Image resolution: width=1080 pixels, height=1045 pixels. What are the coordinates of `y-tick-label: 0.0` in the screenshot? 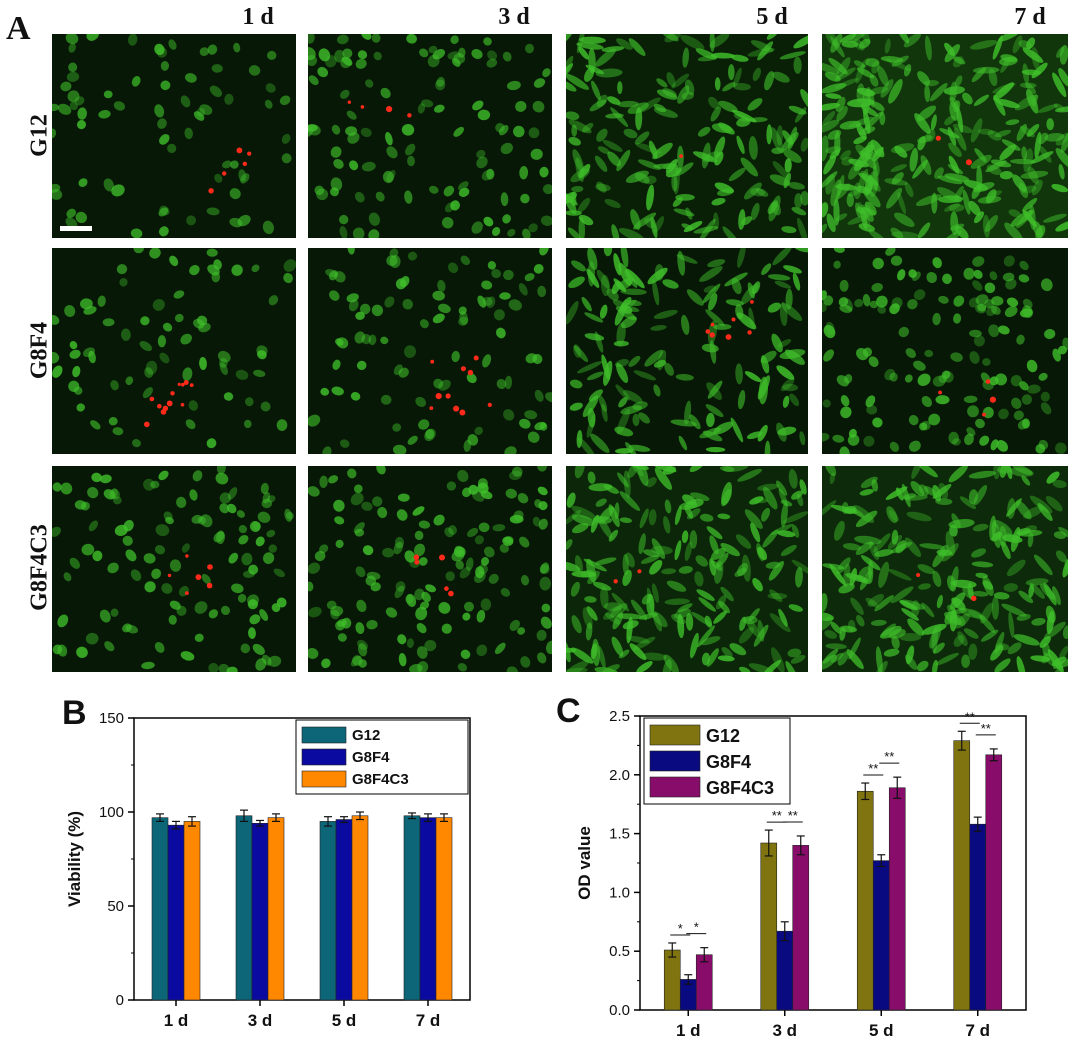 It's located at (619, 1010).